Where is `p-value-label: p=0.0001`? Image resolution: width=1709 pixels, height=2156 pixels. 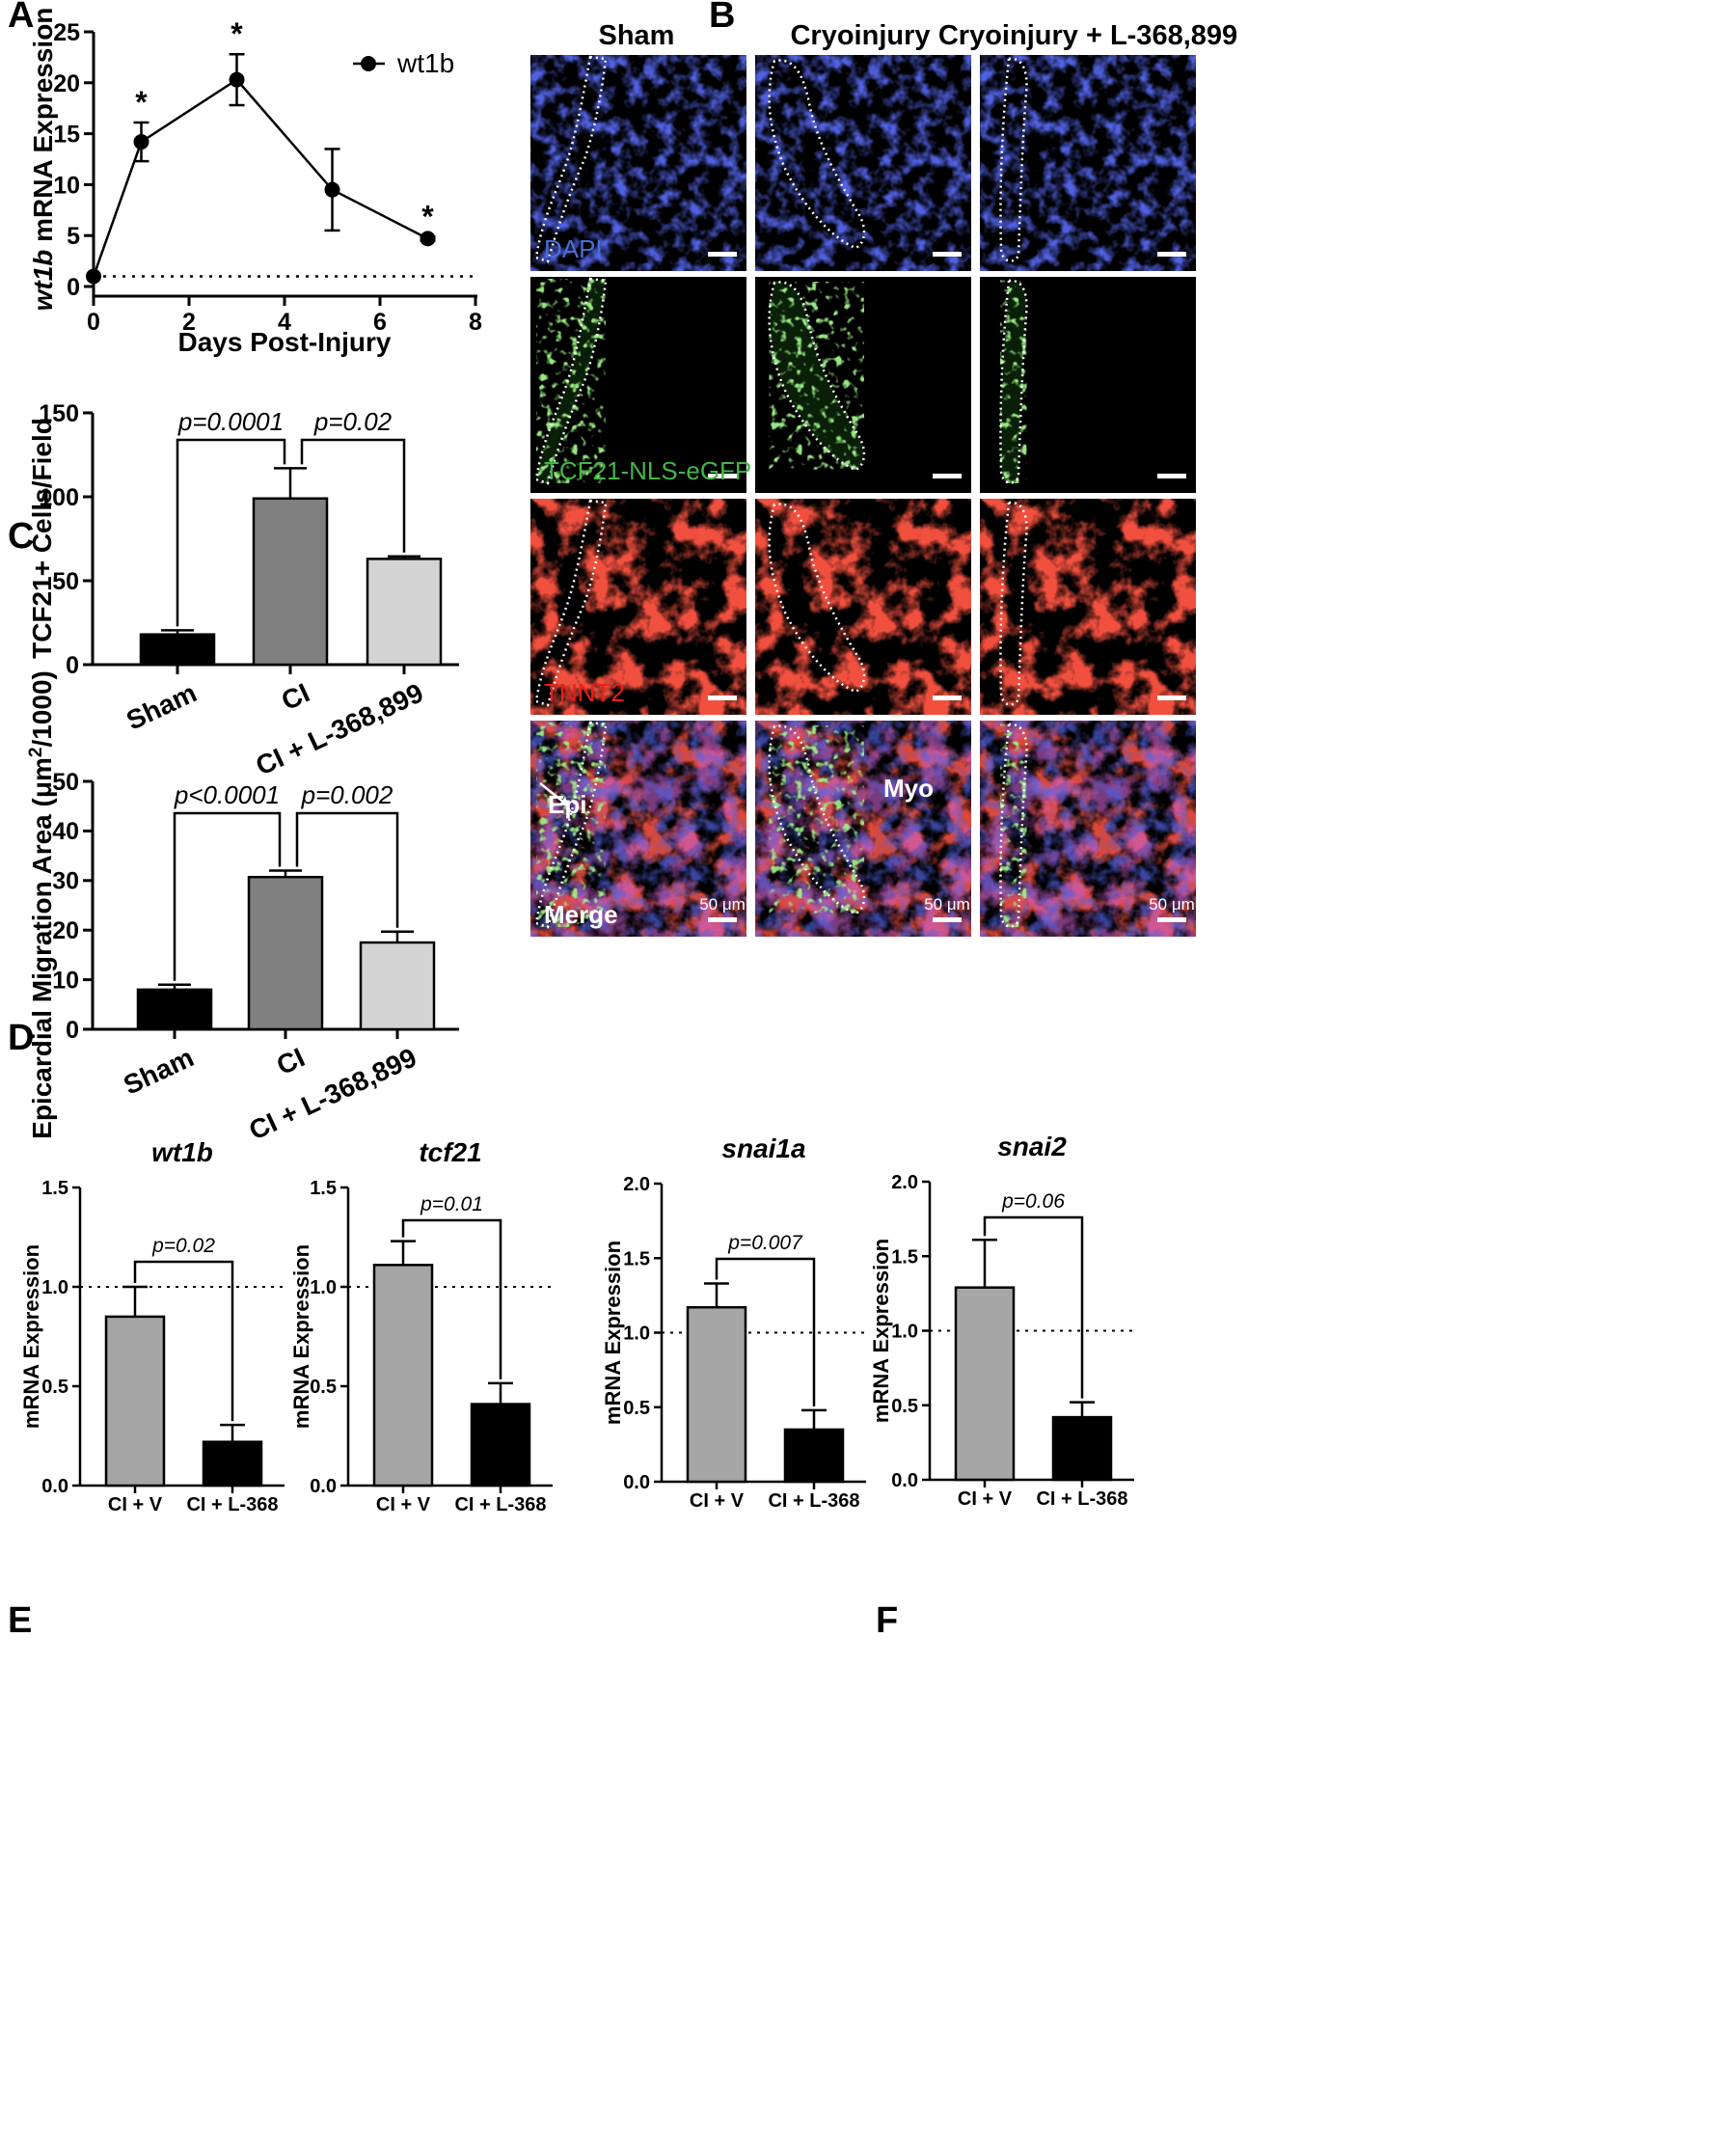
p-value-label: p=0.0001 is located at coordinates (230, 421).